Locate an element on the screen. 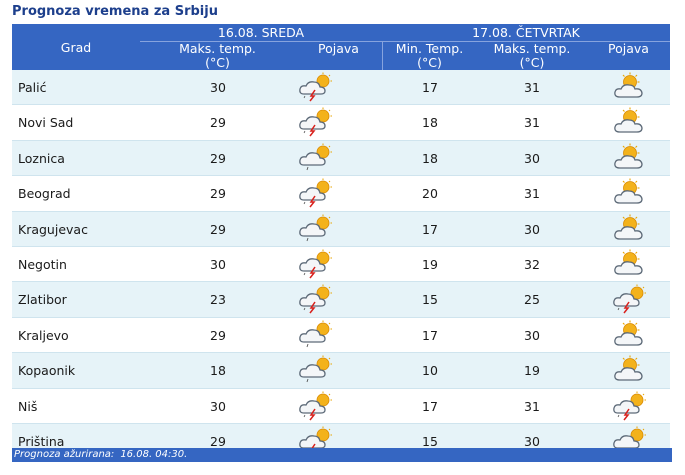 Image resolution: width=685 pixels, height=475 pixels. header-day1-phenomenon: Pojava is located at coordinates (338, 48).